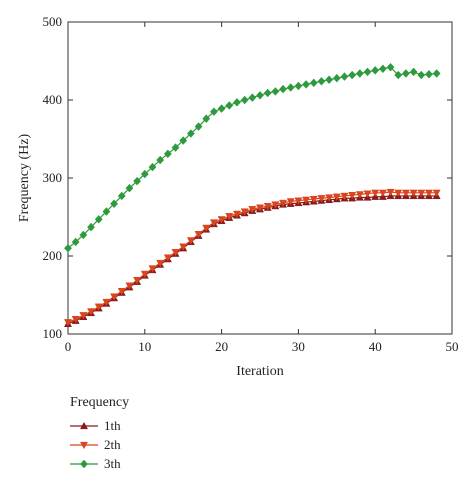 The height and width of the screenshot is (484, 474). What do you see at coordinates (112, 463) in the screenshot?
I see `legend-label: 3th` at bounding box center [112, 463].